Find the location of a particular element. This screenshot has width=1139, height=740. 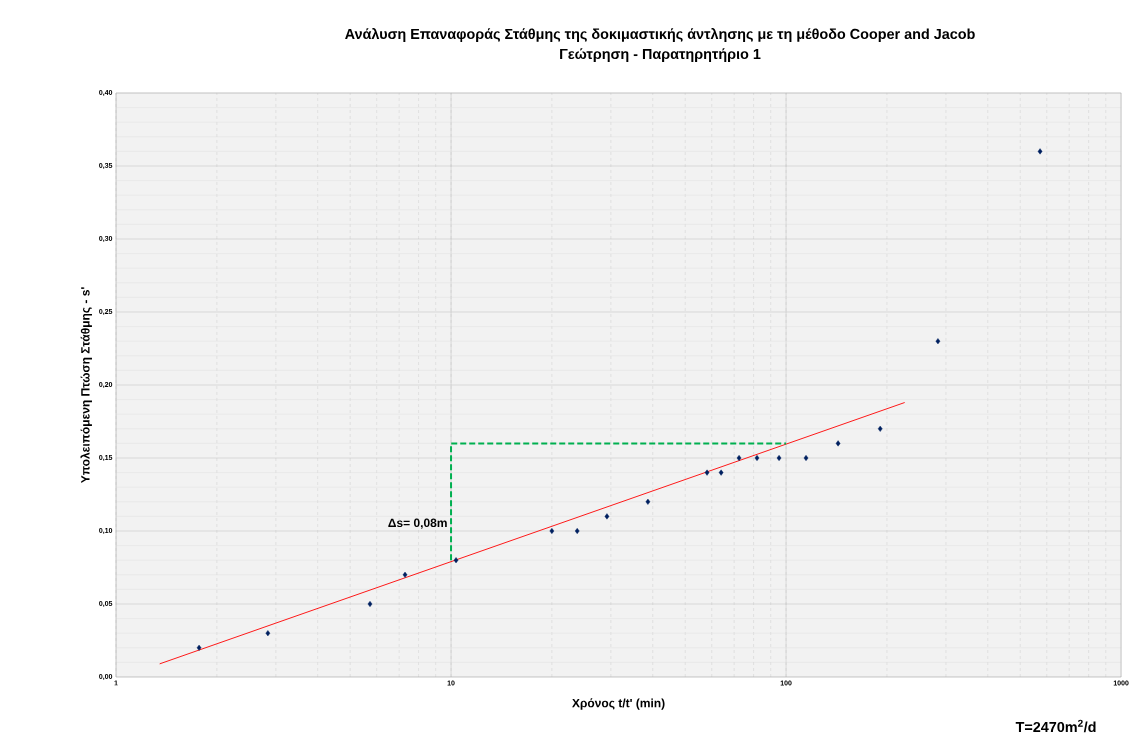

chart-title: Ανάλυση Επαναφοράς Στάθμης της δοκιμαστικής άντλησης με τη μέθοδο Cooper and Jacob is located at coordinates (660, 35).